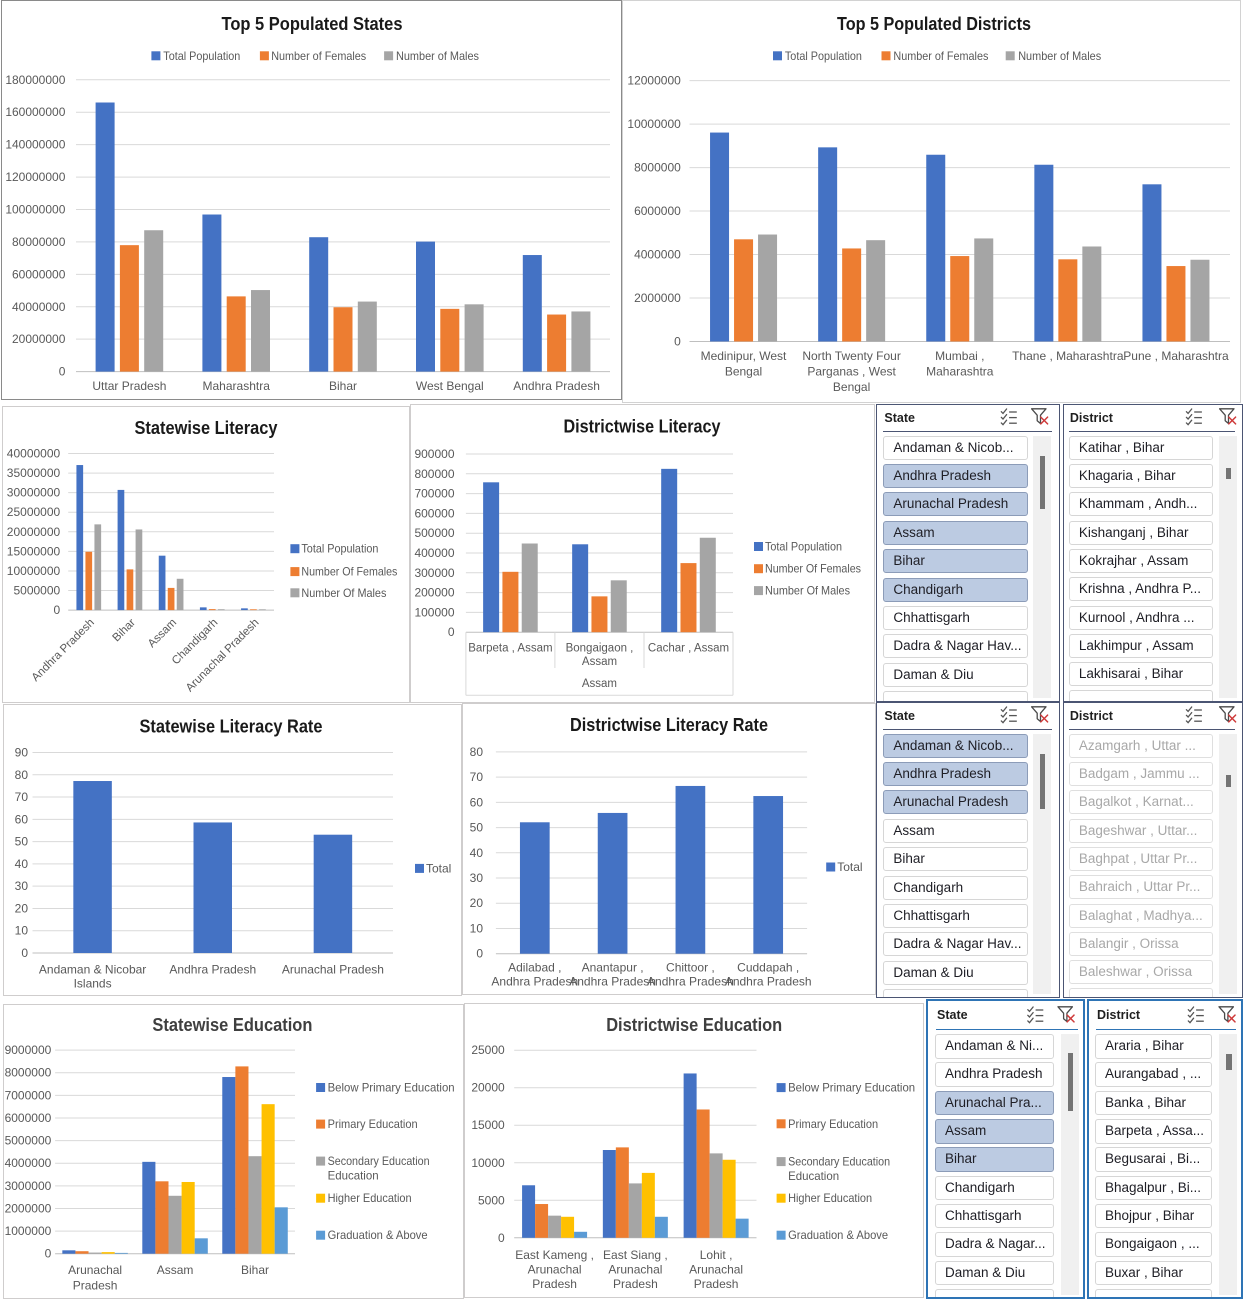  What do you see at coordinates (434, 612) in the screenshot?
I see `svg-text: 100000` at bounding box center [434, 612].